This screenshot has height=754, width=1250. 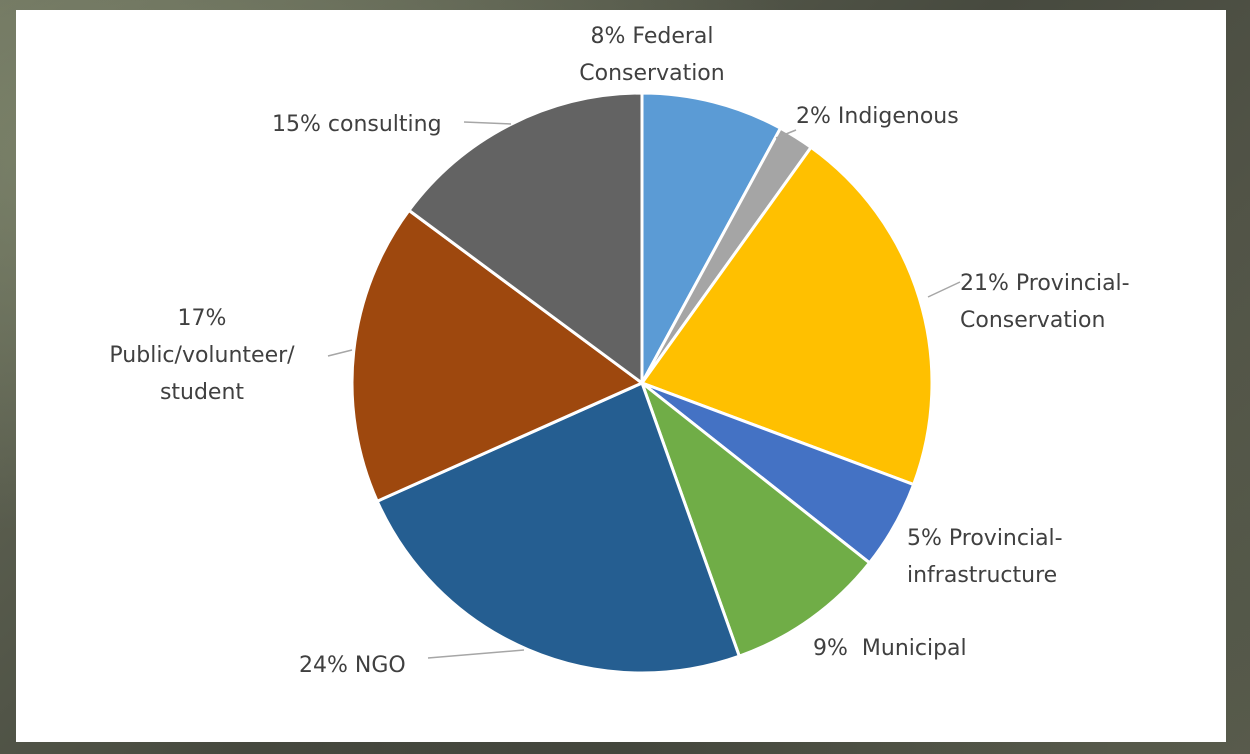 What do you see at coordinates (787, 316) in the screenshot?
I see `pie-slice-21-provincial-conservation` at bounding box center [787, 316].